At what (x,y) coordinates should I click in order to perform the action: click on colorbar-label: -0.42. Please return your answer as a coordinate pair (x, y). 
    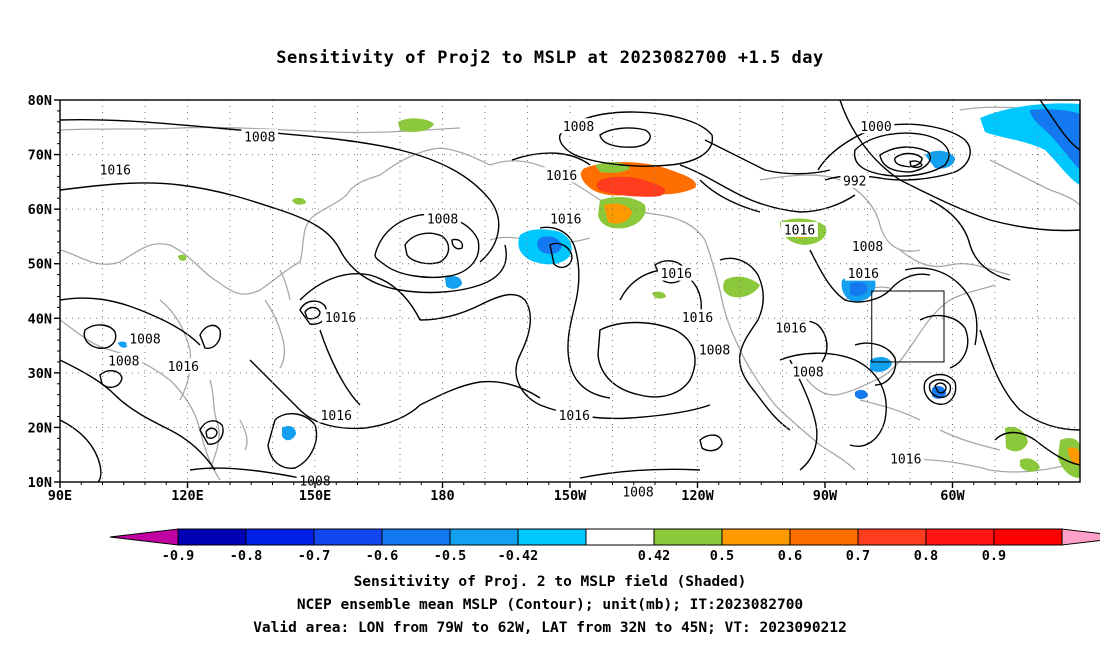
    Looking at the image, I should click on (518, 556).